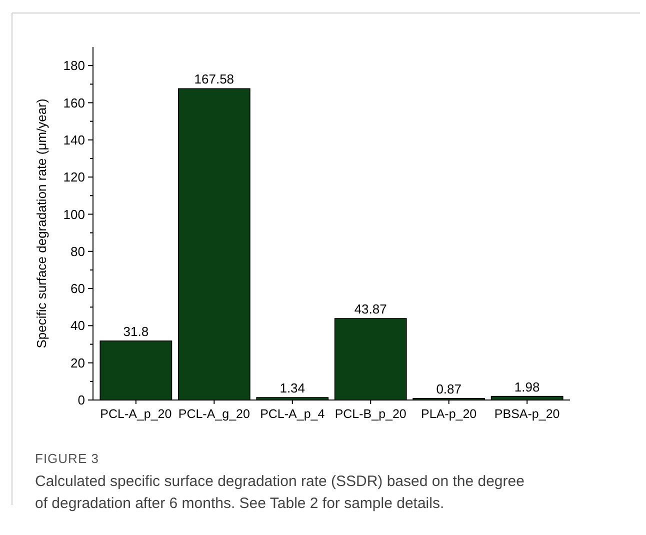 The image size is (646, 535). Describe the element at coordinates (293, 388) in the screenshot. I see `data-label: 1.34` at that location.